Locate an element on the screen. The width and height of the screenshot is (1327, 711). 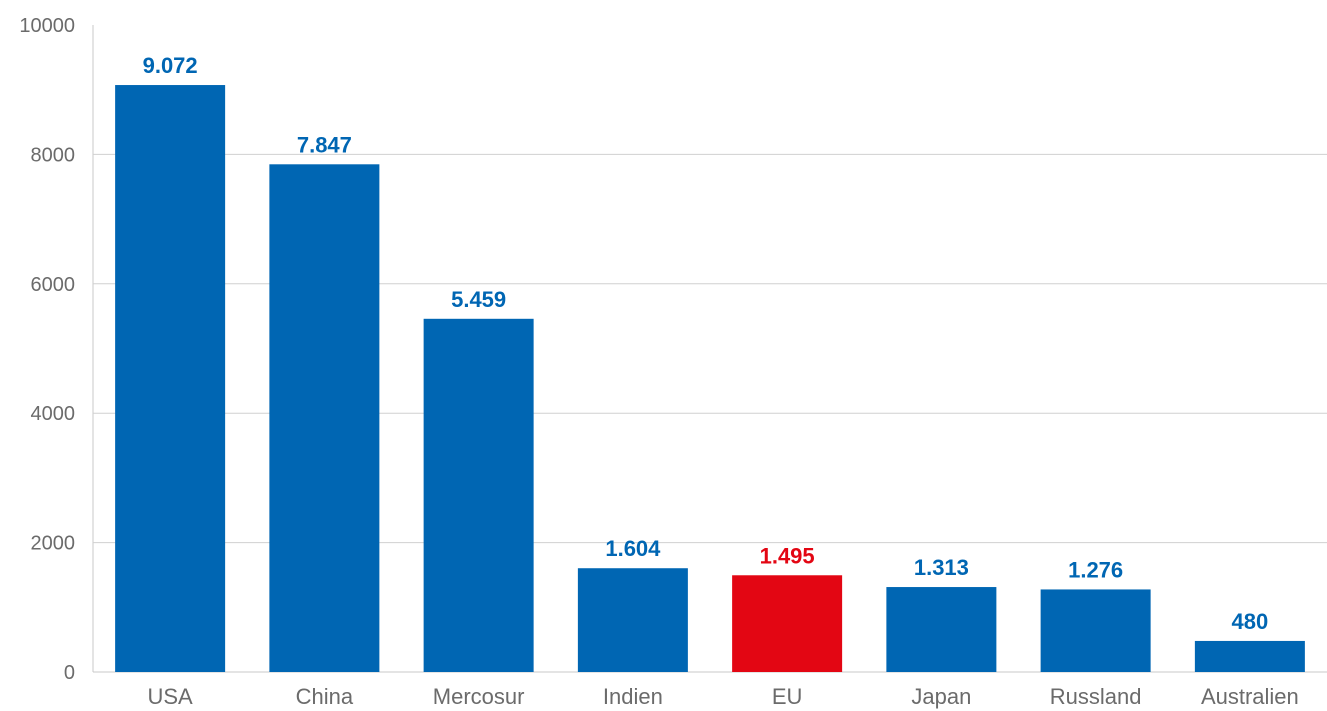
y-tick-label: 4000 is located at coordinates (53, 414).